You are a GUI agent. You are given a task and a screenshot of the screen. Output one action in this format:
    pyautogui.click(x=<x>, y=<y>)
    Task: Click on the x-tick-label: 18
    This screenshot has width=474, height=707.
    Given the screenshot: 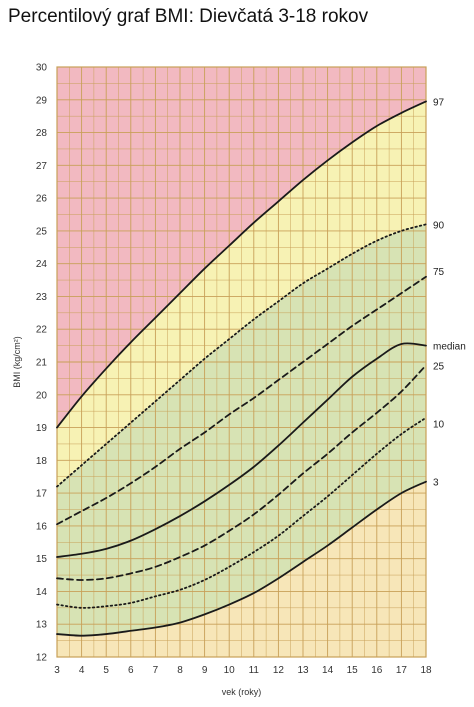 What is the action you would take?
    pyautogui.click(x=426, y=670)
    